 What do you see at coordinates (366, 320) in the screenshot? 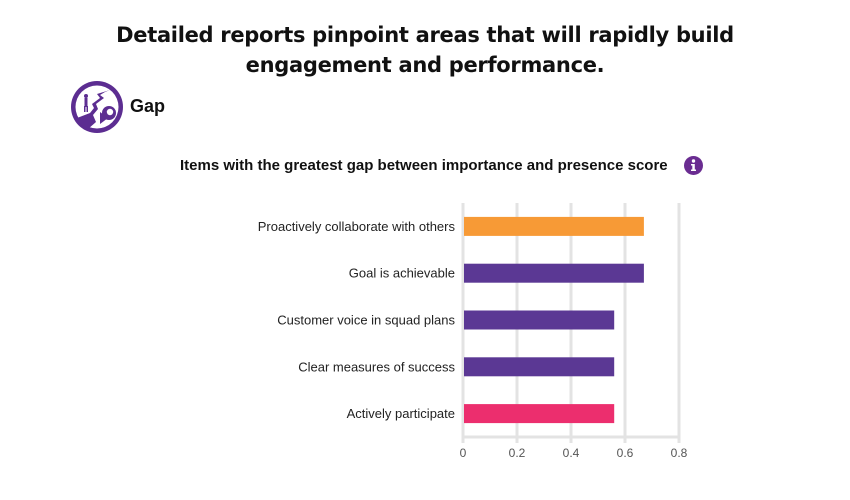
I see `category-label: Customer voice in squad plans` at bounding box center [366, 320].